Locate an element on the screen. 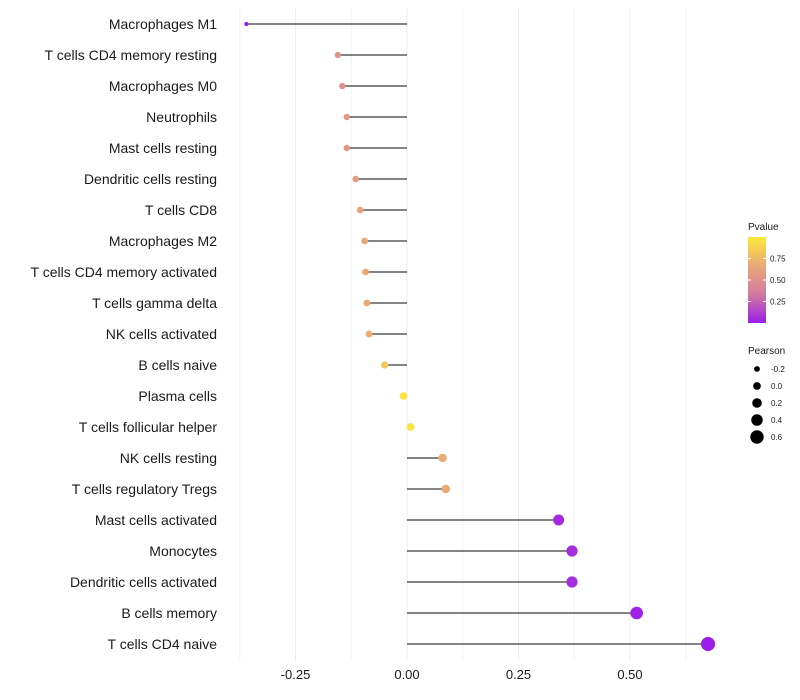 The image size is (800, 700). category-label: Dendritic cells resting is located at coordinates (150, 179).